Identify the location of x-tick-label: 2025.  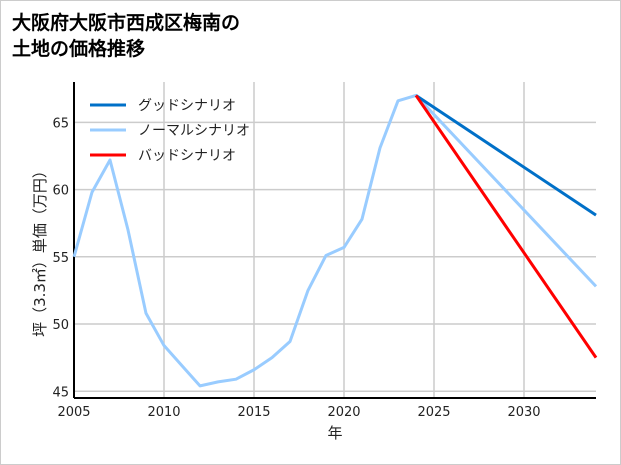
(433, 412).